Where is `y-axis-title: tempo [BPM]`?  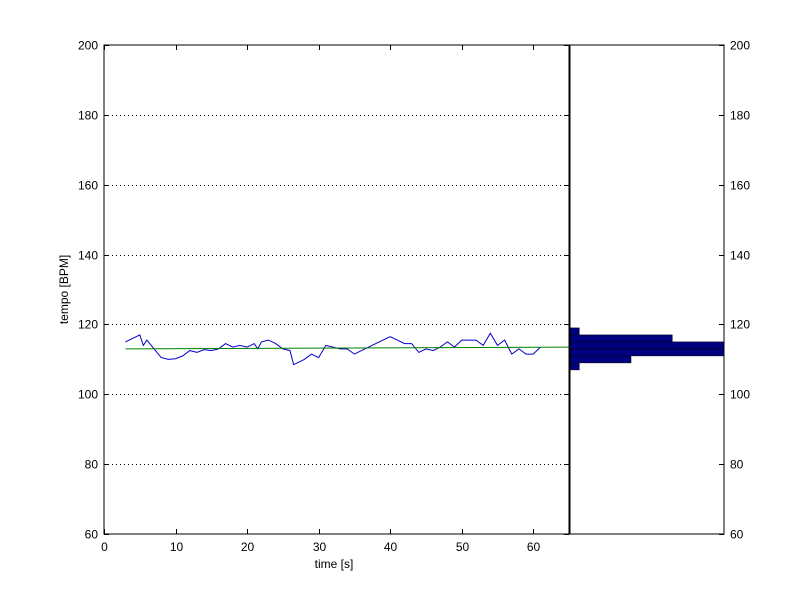
y-axis-title: tempo [BPM] is located at coordinates (64, 289).